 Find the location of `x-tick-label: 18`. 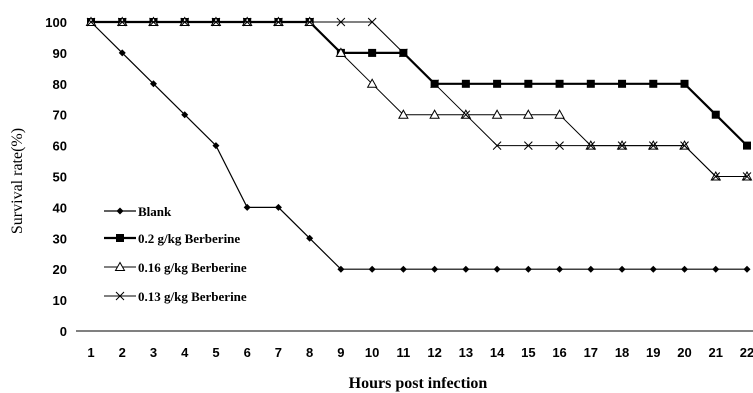

x-tick-label: 18 is located at coordinates (622, 352).